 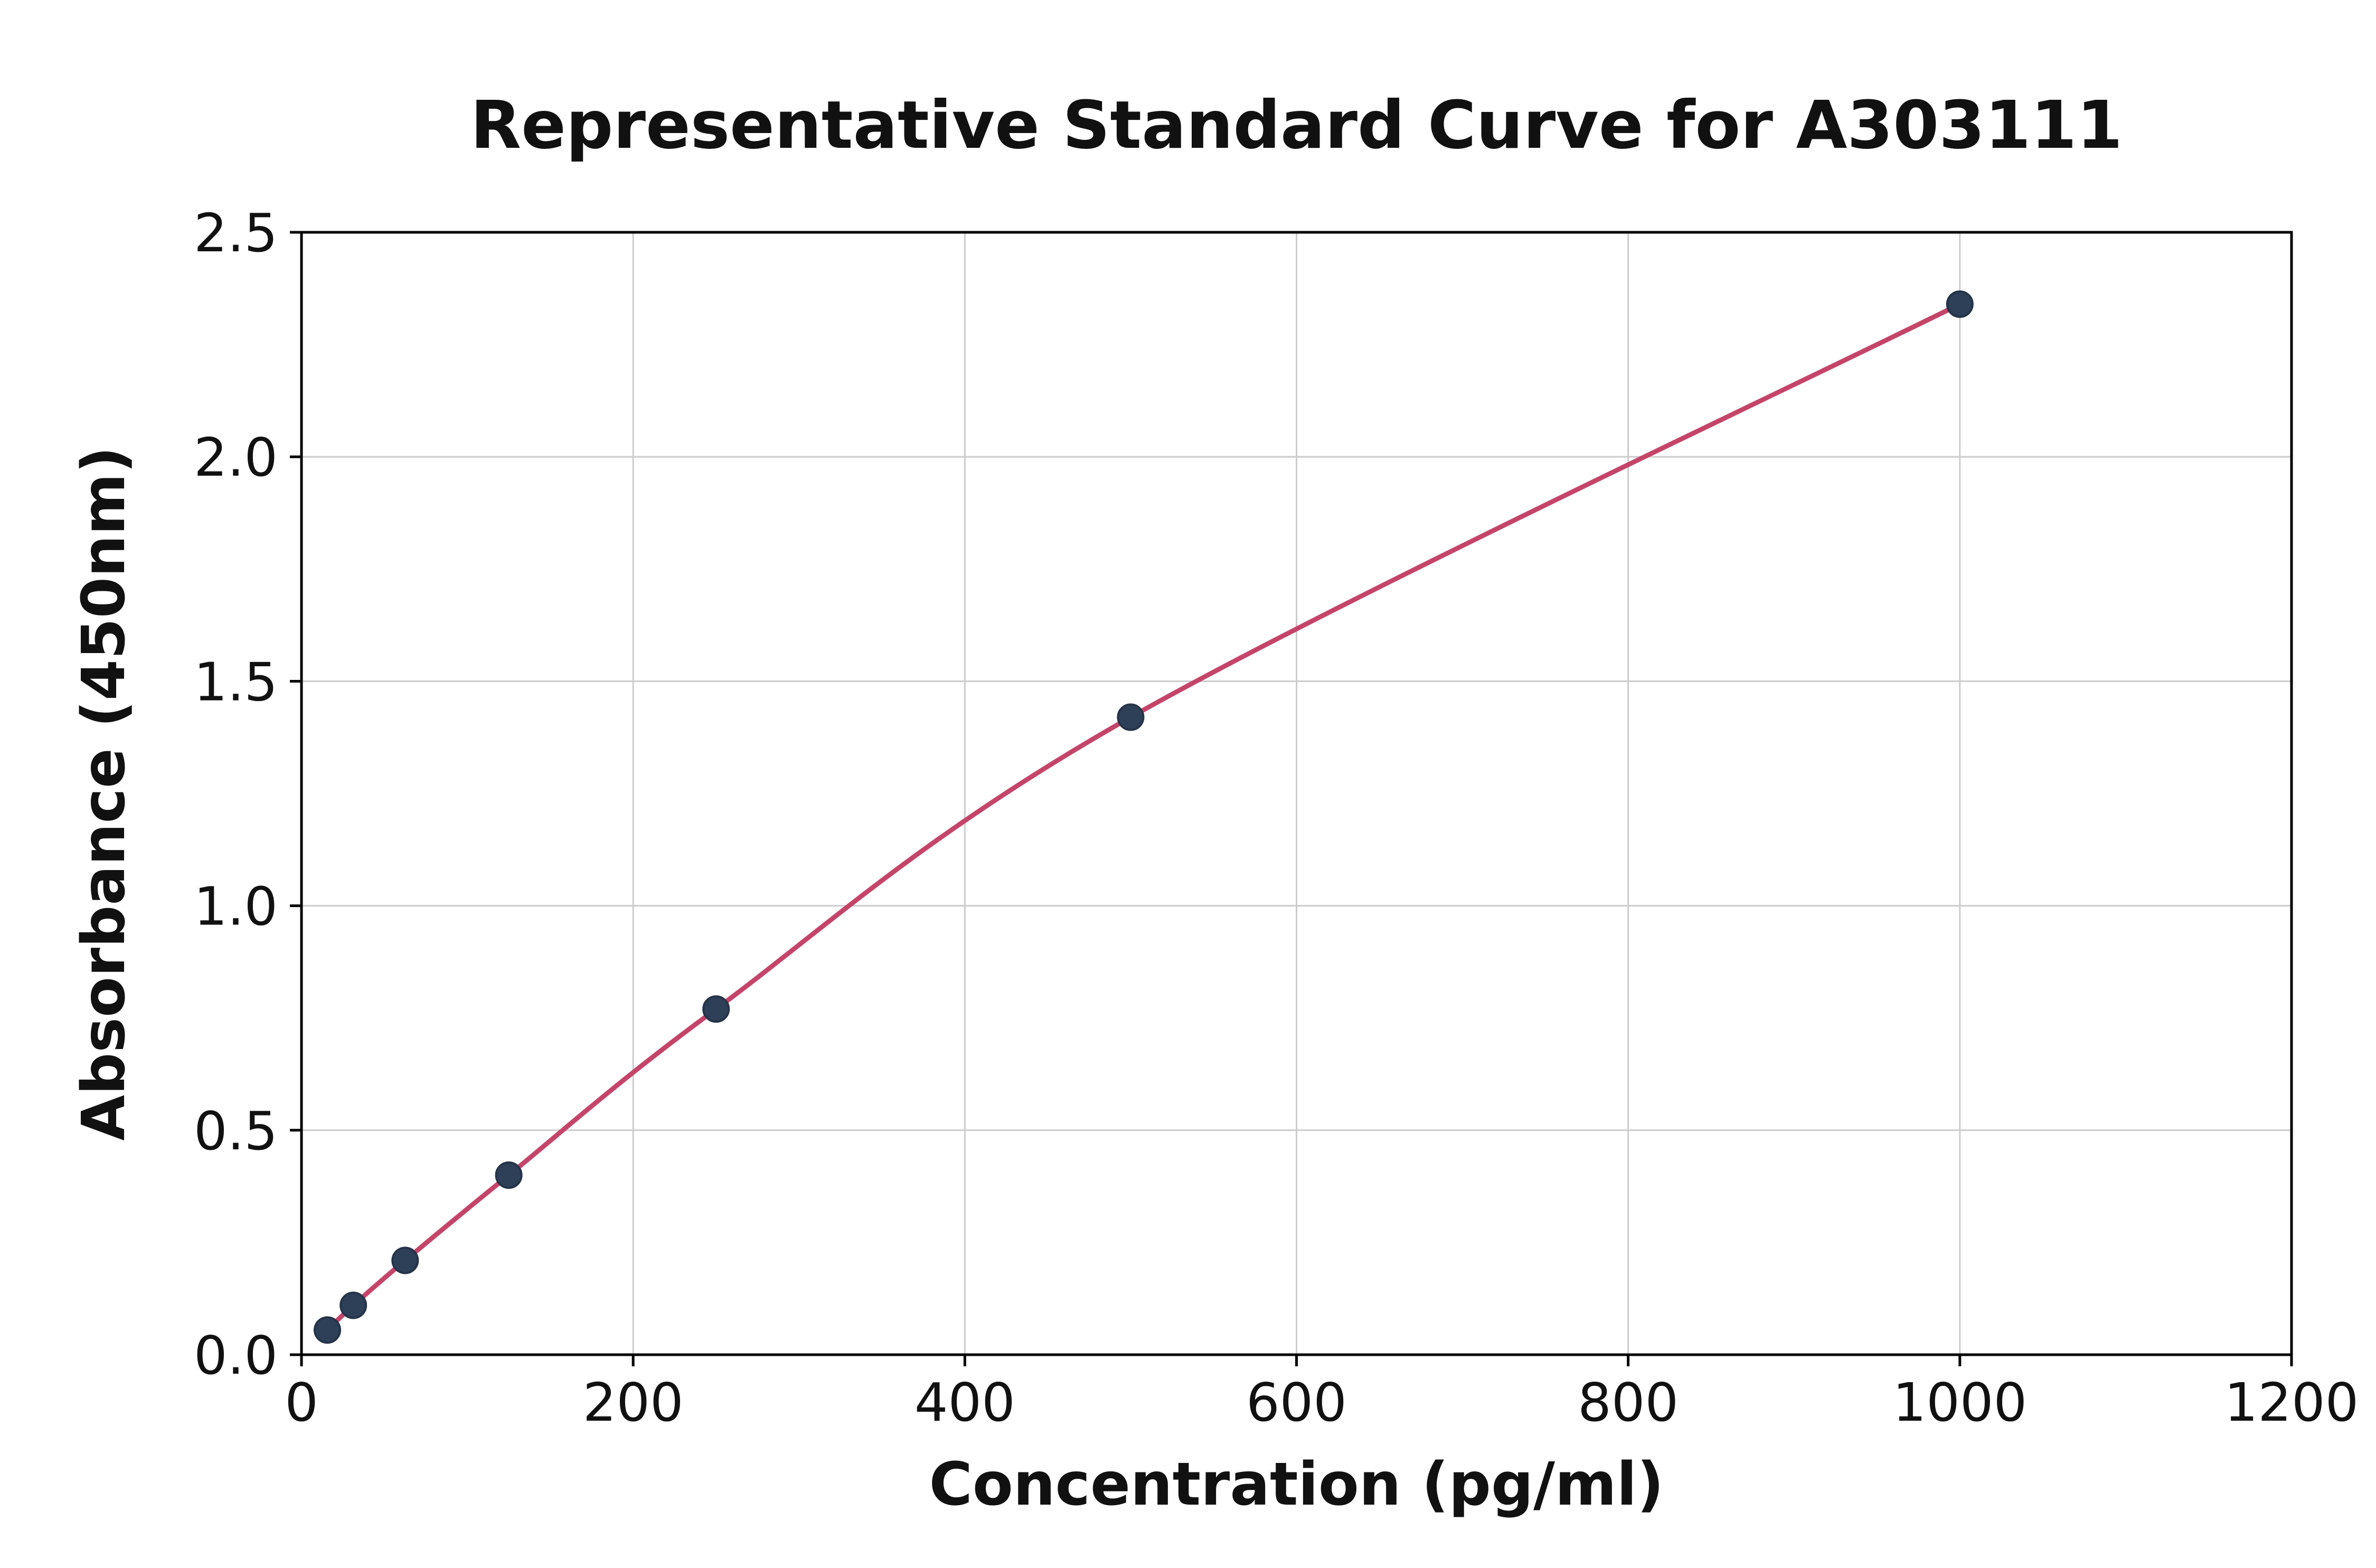 What do you see at coordinates (104, 793) in the screenshot?
I see `y-axis-label: Absorbance (450nm)` at bounding box center [104, 793].